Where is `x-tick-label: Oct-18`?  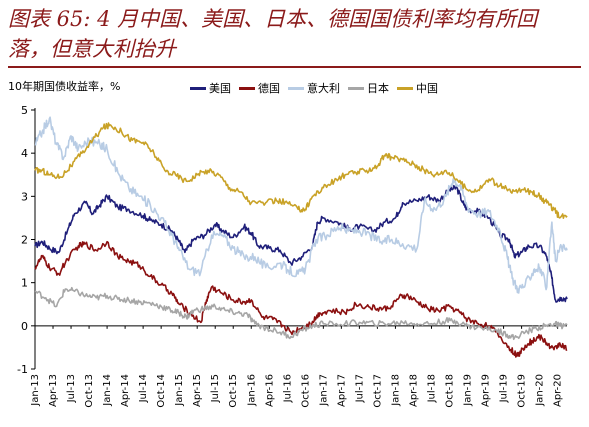
x-tick-label: Oct-18 is located at coordinates (449, 391).